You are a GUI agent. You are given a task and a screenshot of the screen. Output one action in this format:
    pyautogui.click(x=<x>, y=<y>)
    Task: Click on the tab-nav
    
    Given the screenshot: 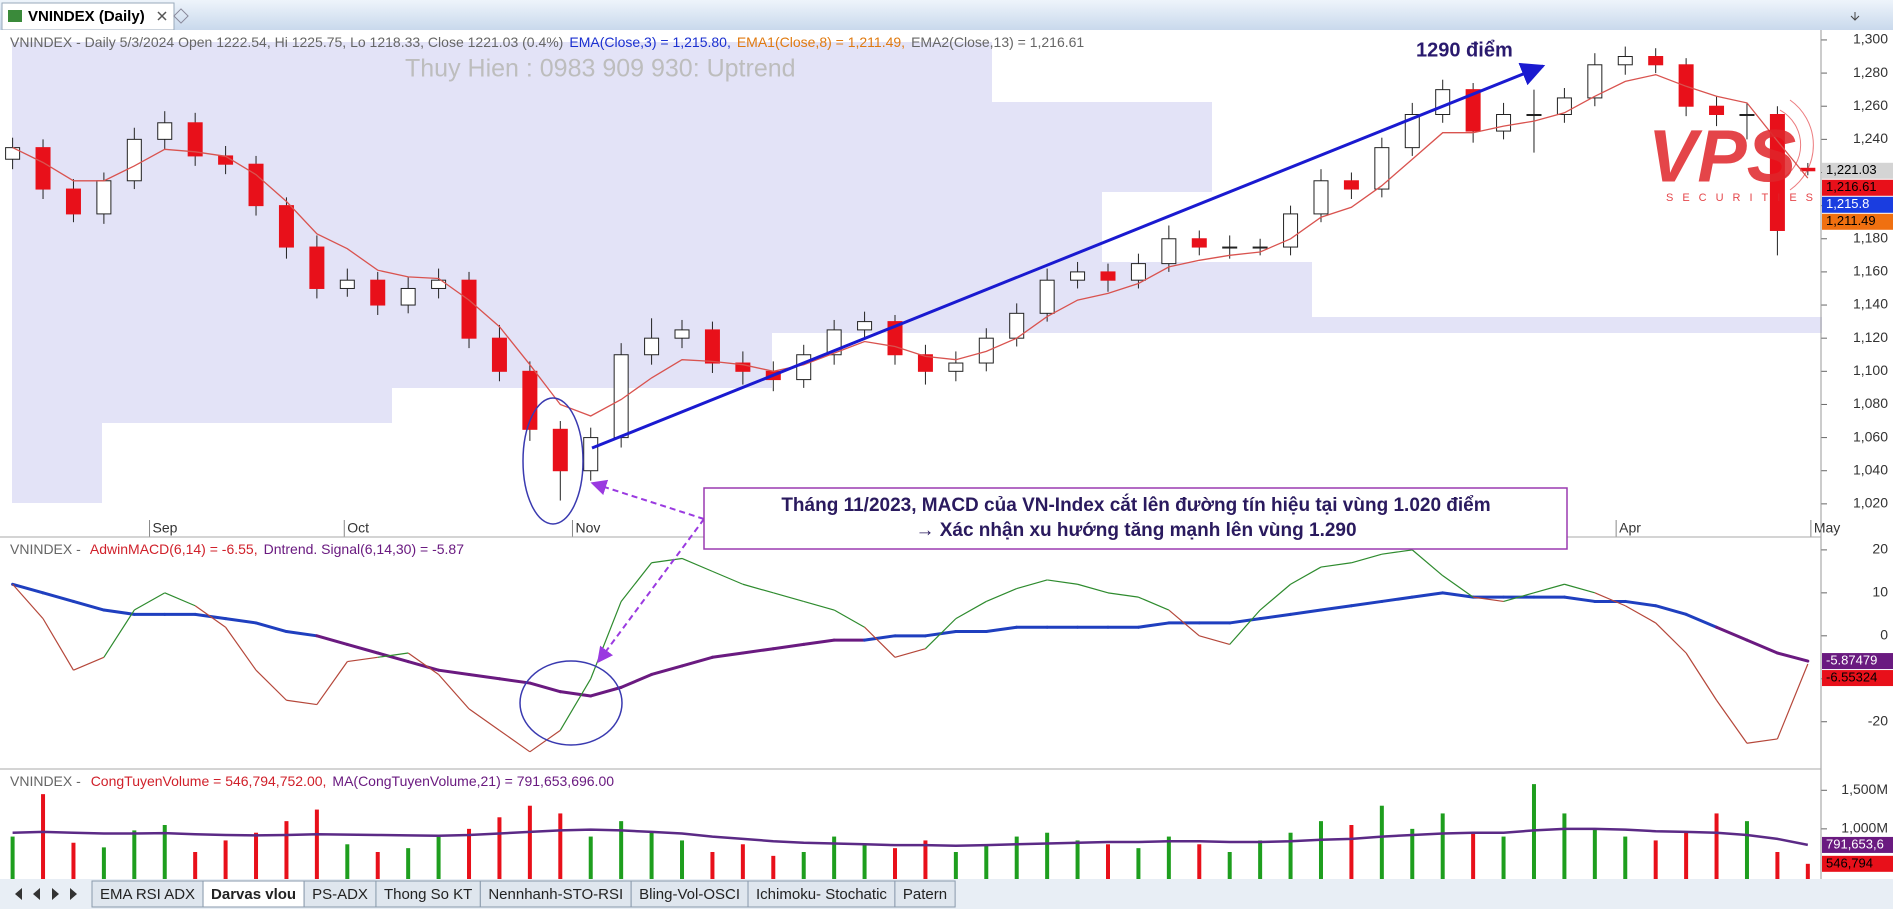 What is the action you would take?
    pyautogui.click(x=46, y=894)
    